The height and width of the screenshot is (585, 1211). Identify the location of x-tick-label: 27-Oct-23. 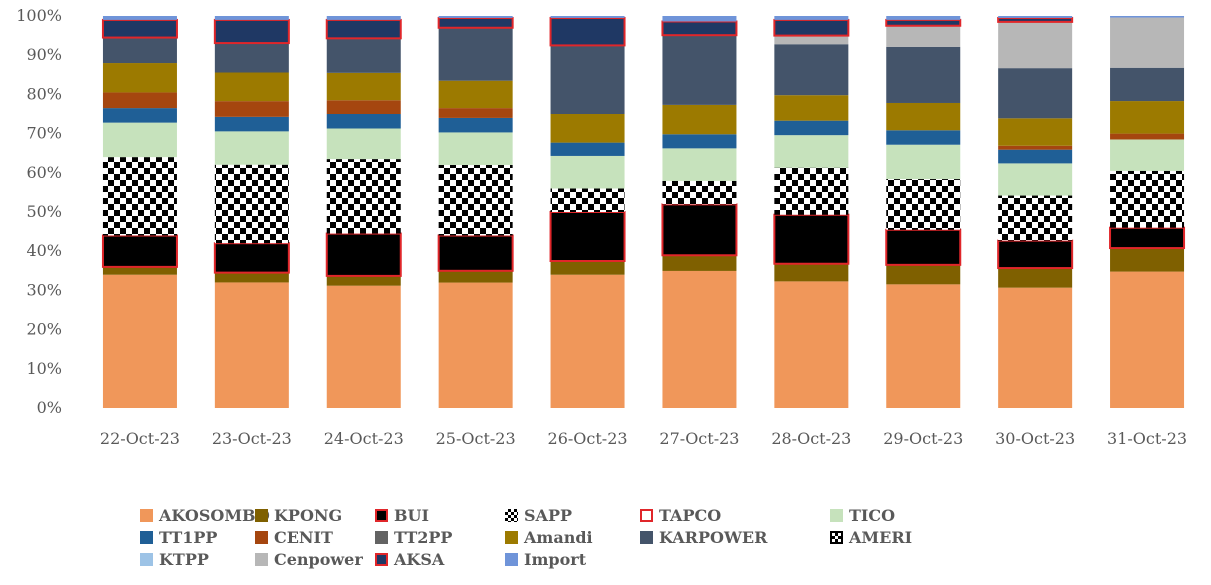
(699, 438).